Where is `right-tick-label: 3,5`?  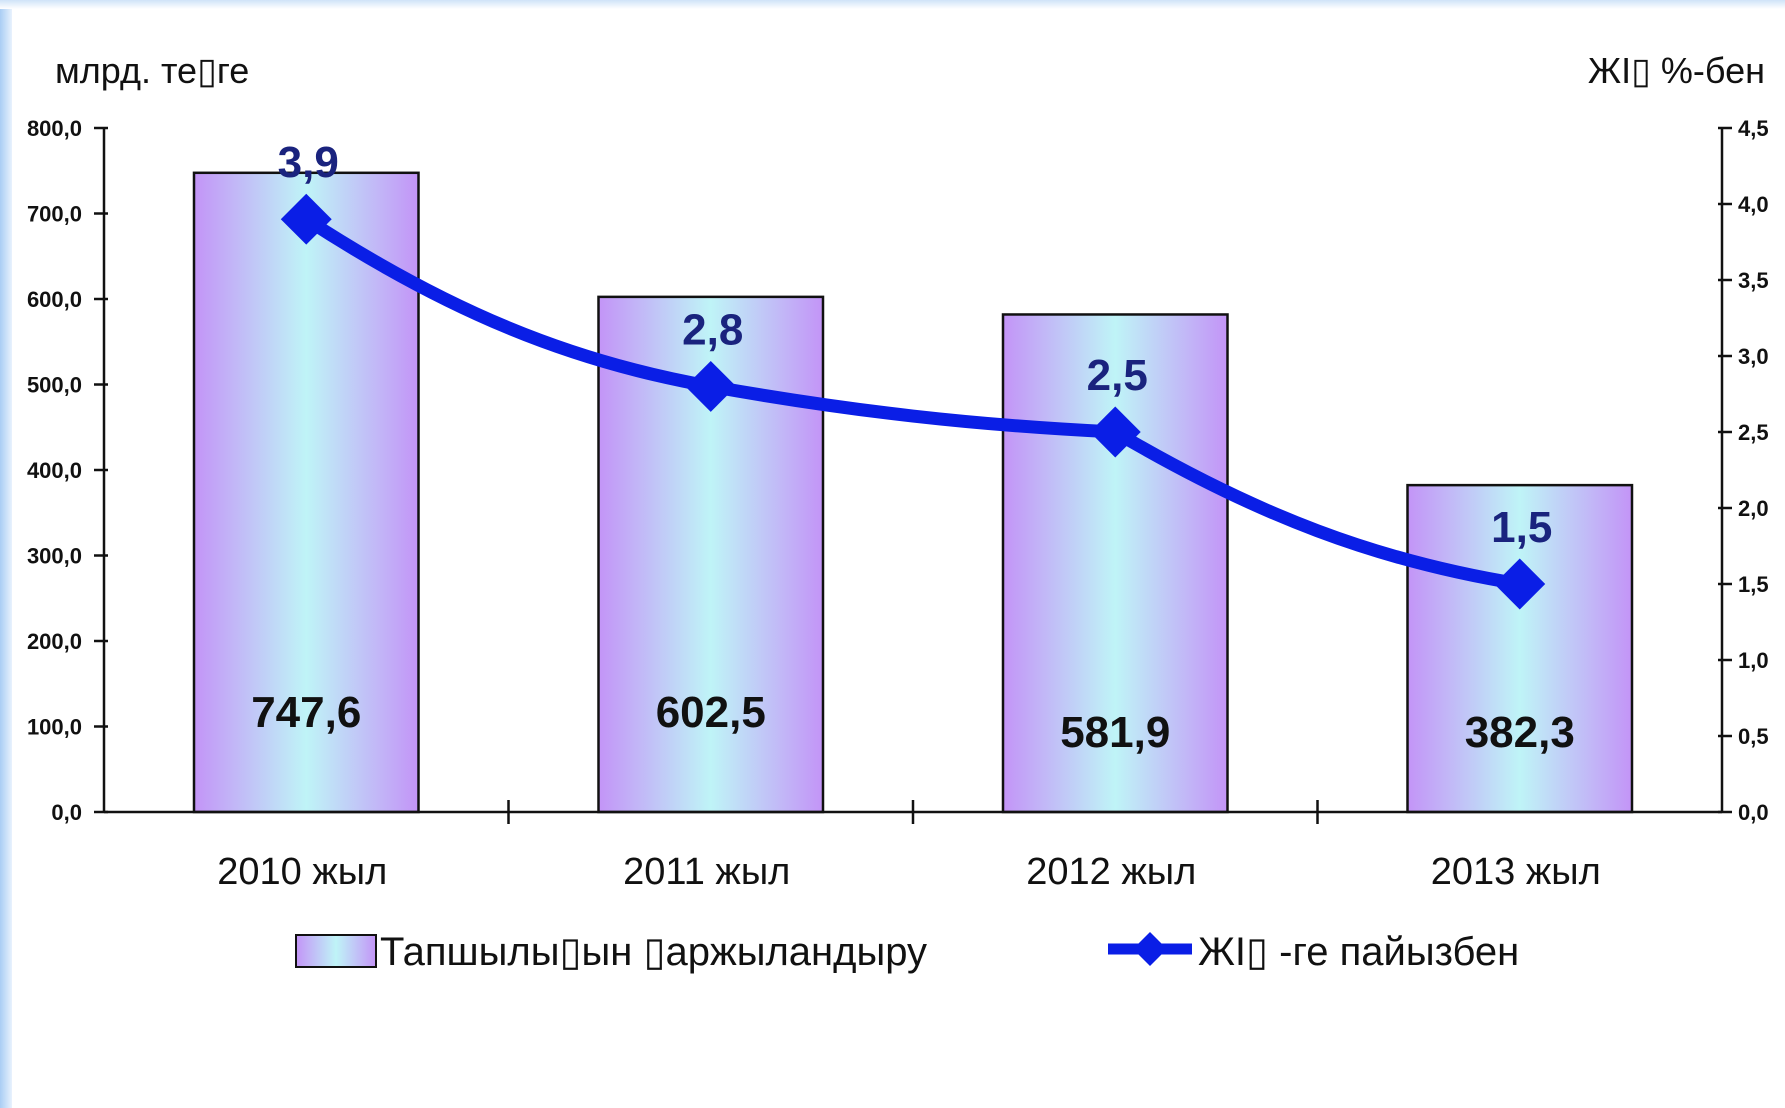
right-tick-label: 3,5 is located at coordinates (1753, 280).